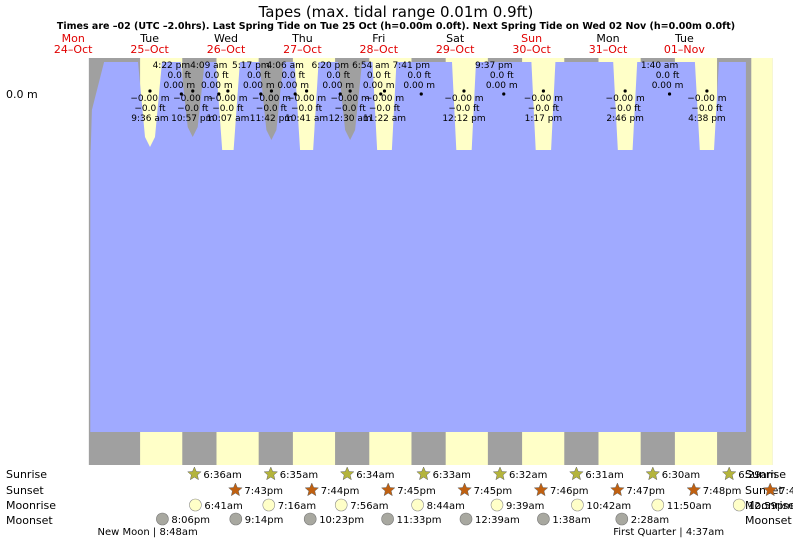  I want to click on moonrise-row-label-right: Moonrise, so click(769, 505).